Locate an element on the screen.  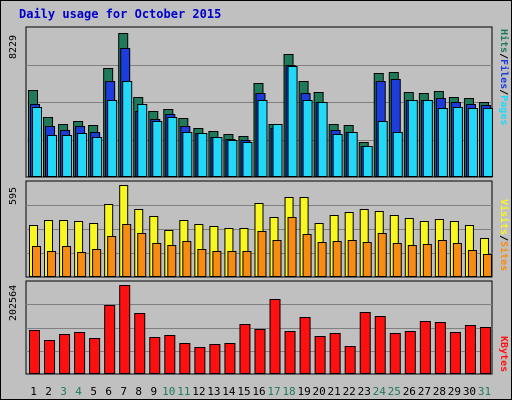
x-tick-label: 8 is located at coordinates (139, 391).